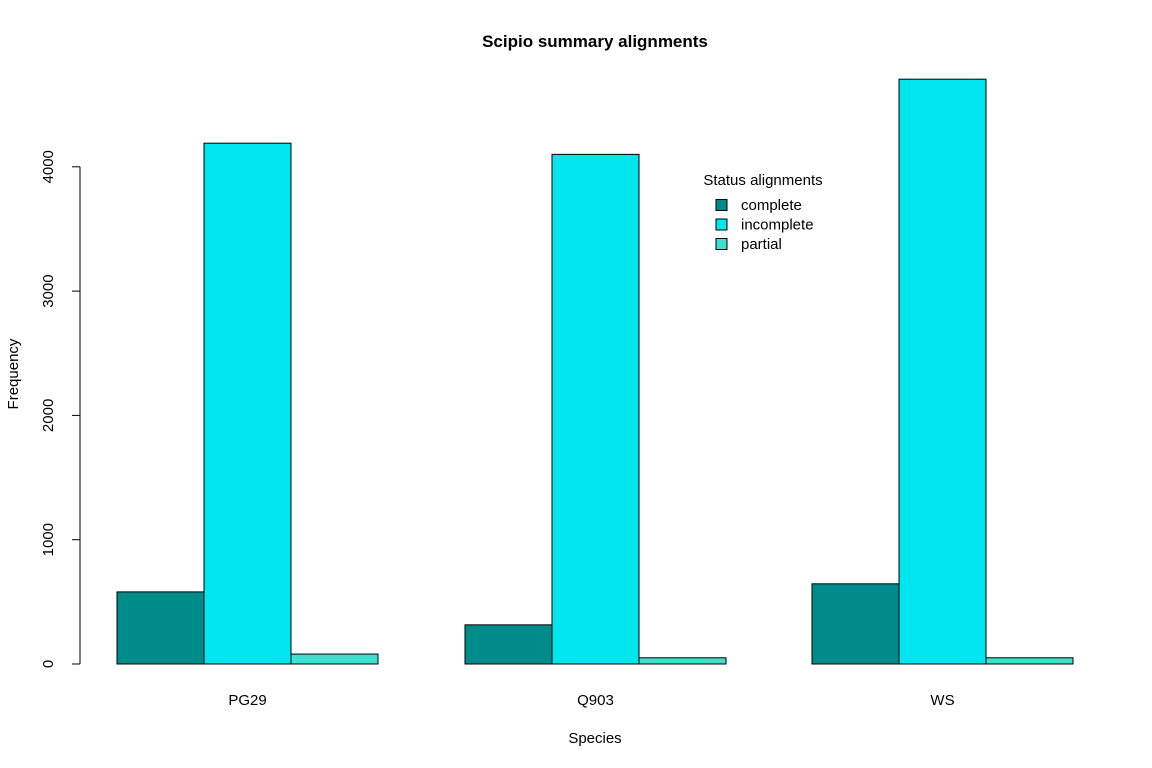 This screenshot has height=768, width=1152. Describe the element at coordinates (721, 224) in the screenshot. I see `legend-swatch-incomplete` at that location.